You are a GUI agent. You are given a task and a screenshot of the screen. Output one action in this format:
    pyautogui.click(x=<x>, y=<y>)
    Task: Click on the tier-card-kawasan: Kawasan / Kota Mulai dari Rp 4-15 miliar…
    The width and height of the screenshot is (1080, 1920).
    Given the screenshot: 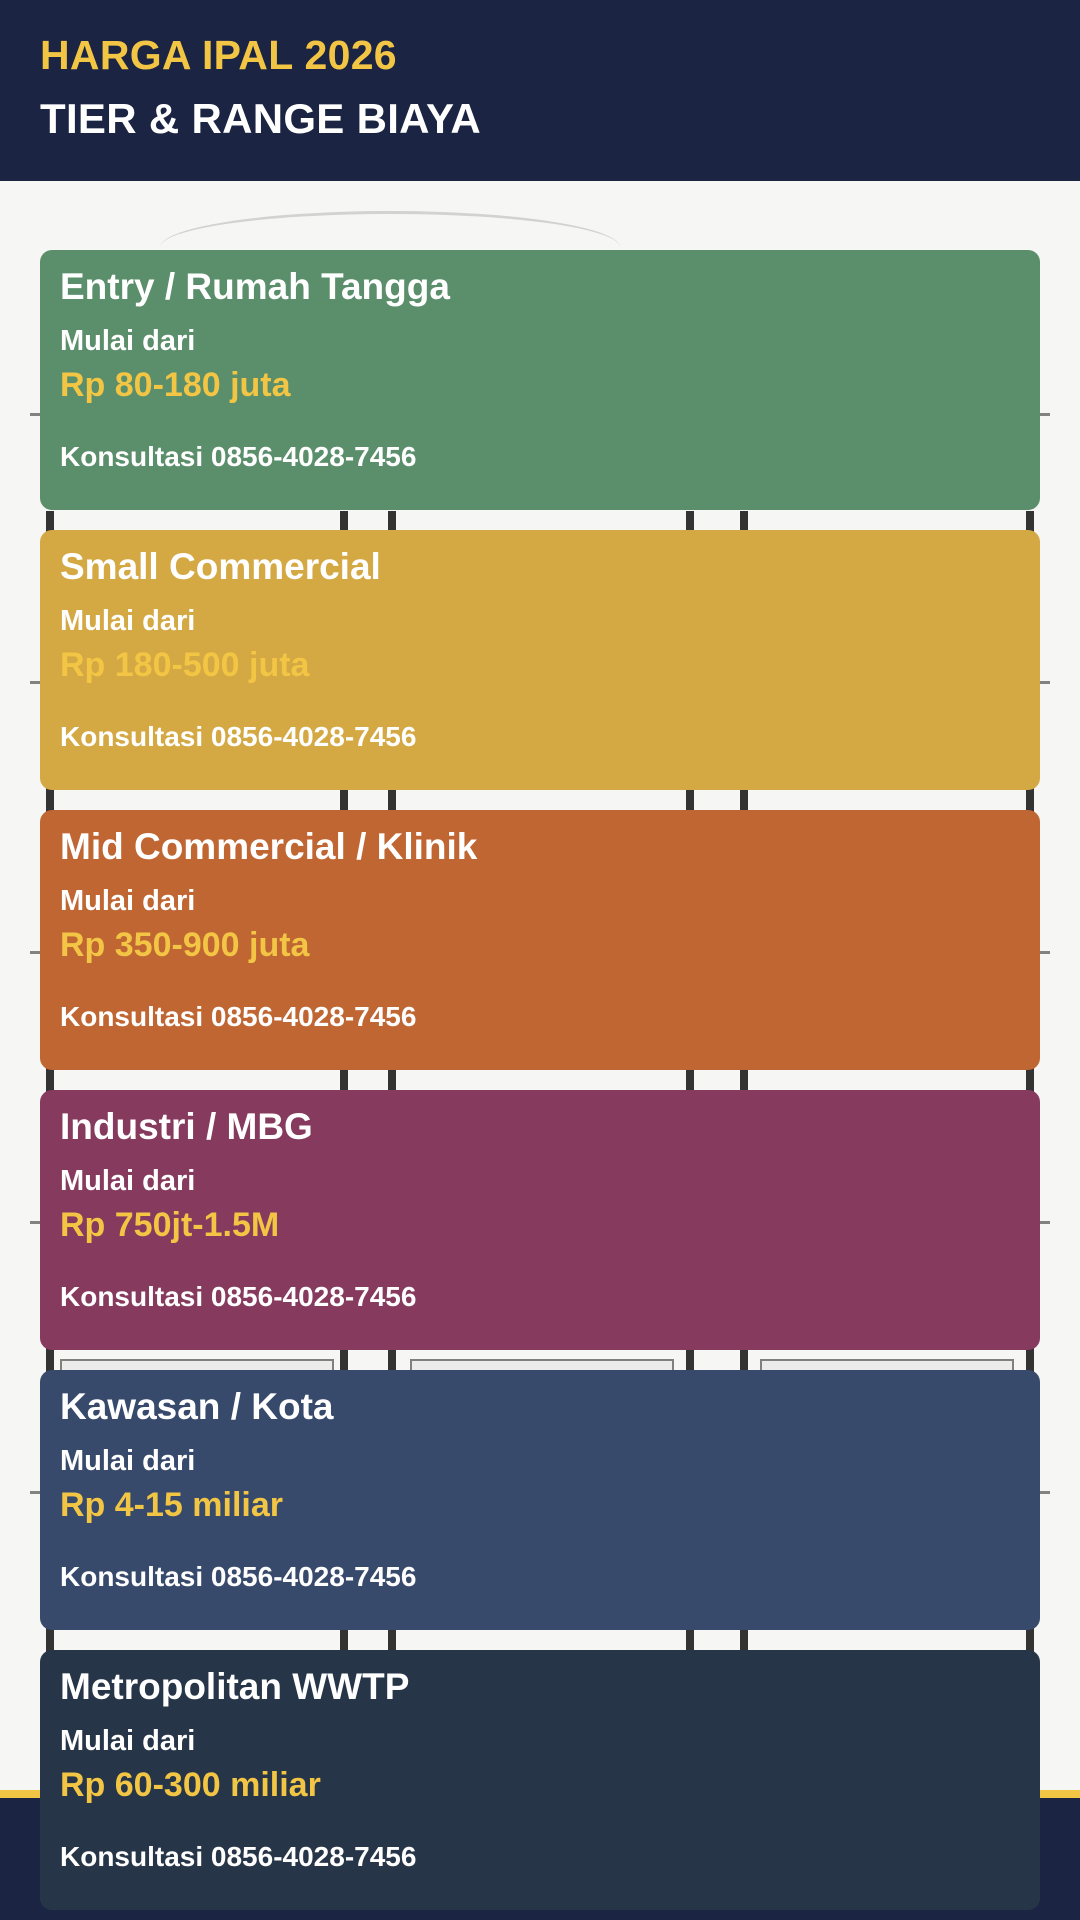 What is the action you would take?
    pyautogui.click(x=540, y=1500)
    